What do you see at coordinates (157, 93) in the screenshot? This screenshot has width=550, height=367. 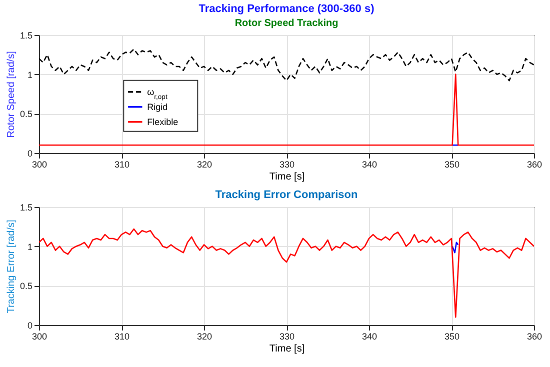 I see `legend-label: ω$_{r,opt}$` at bounding box center [157, 93].